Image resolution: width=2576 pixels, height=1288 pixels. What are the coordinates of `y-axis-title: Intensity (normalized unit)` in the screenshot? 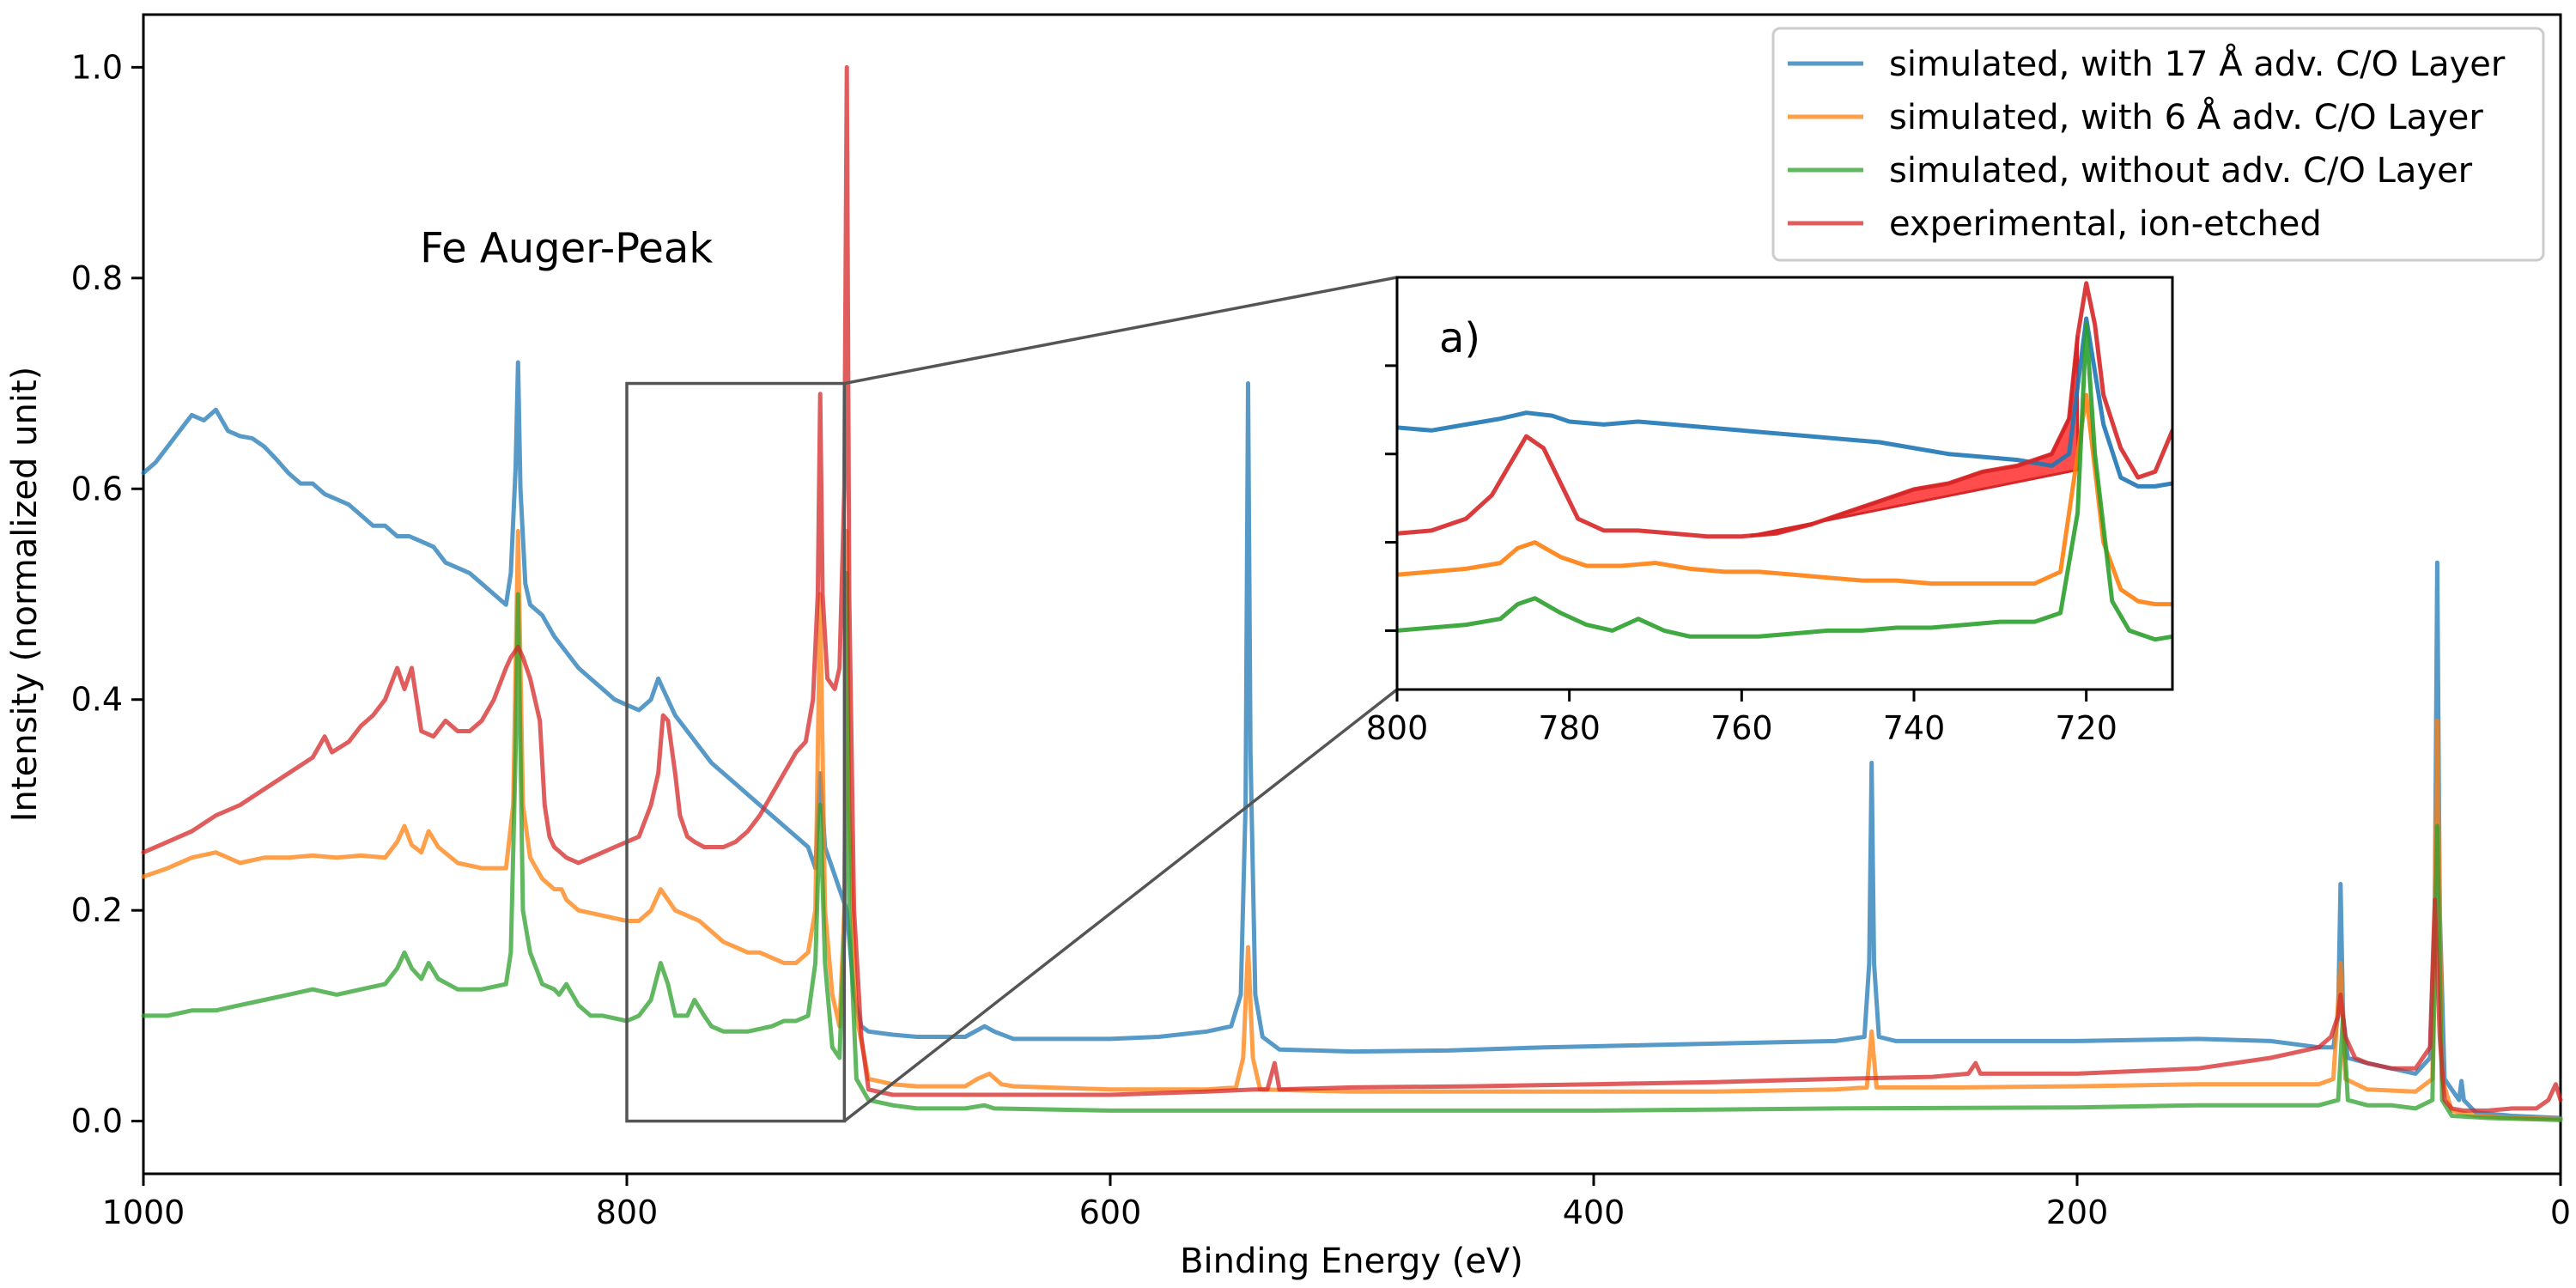 It's located at (25, 595).